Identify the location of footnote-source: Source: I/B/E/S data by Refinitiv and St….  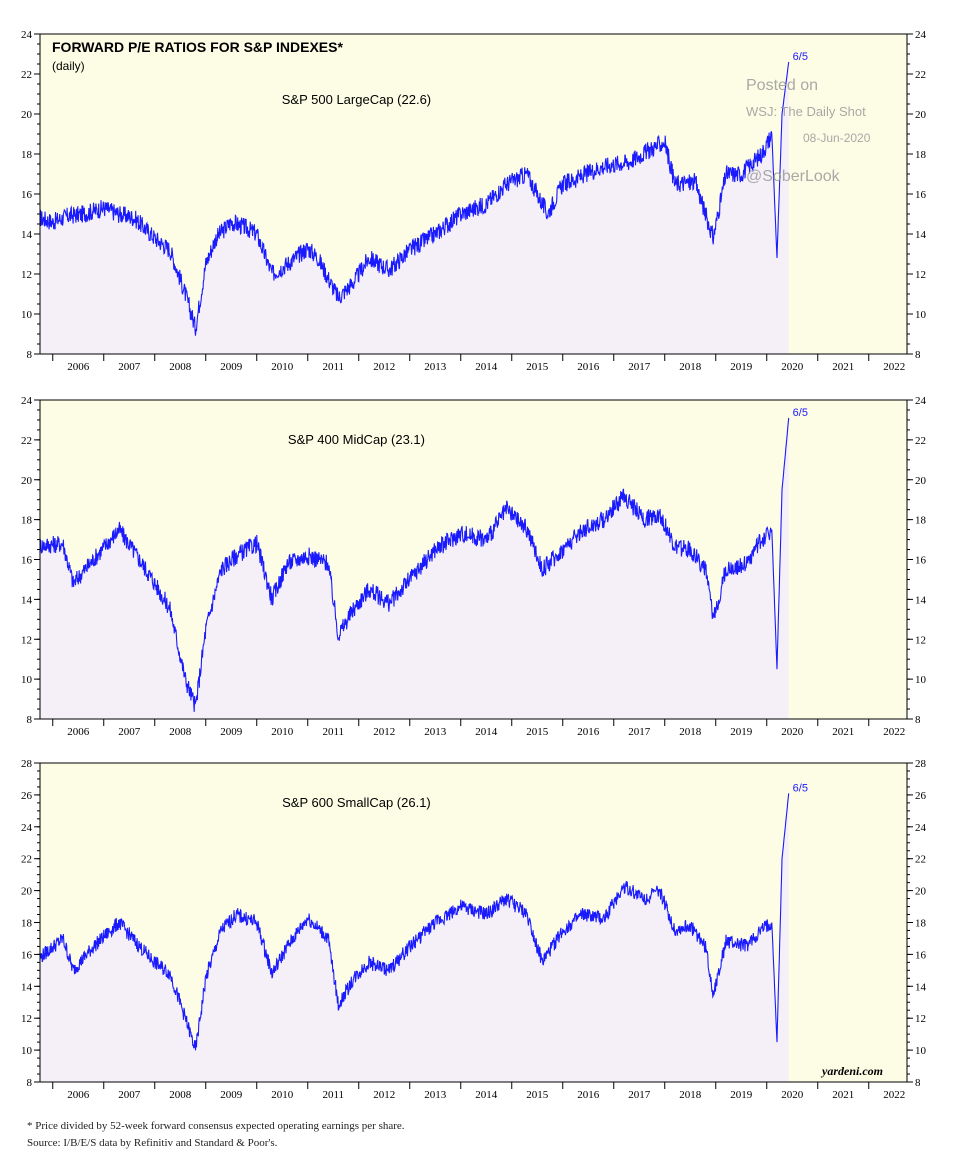
(152, 1143).